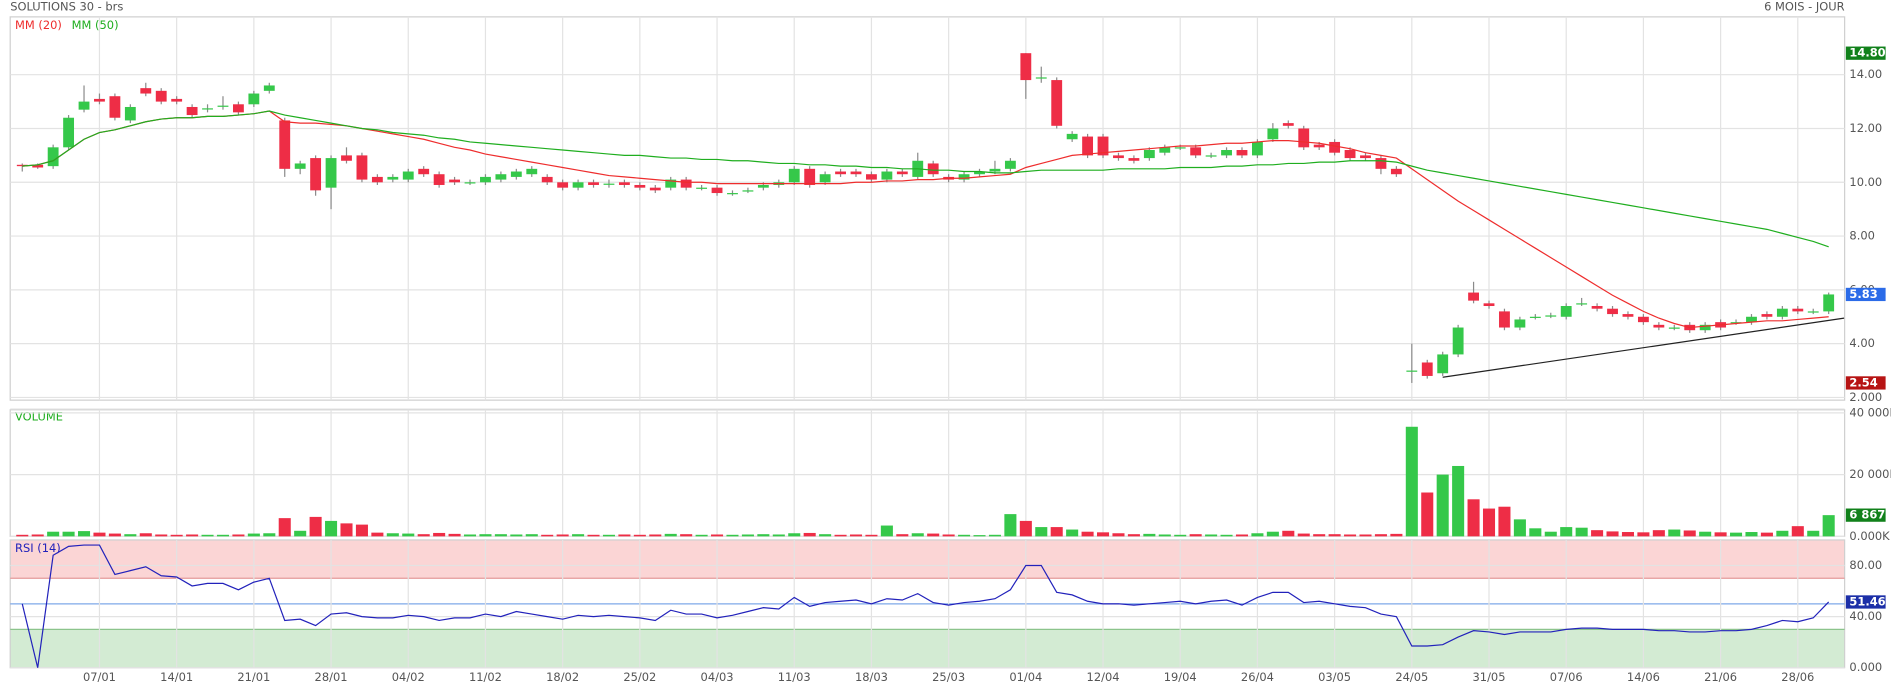  What do you see at coordinates (1411, 677) in the screenshot?
I see `x-tick-label: 24/05` at bounding box center [1411, 677].